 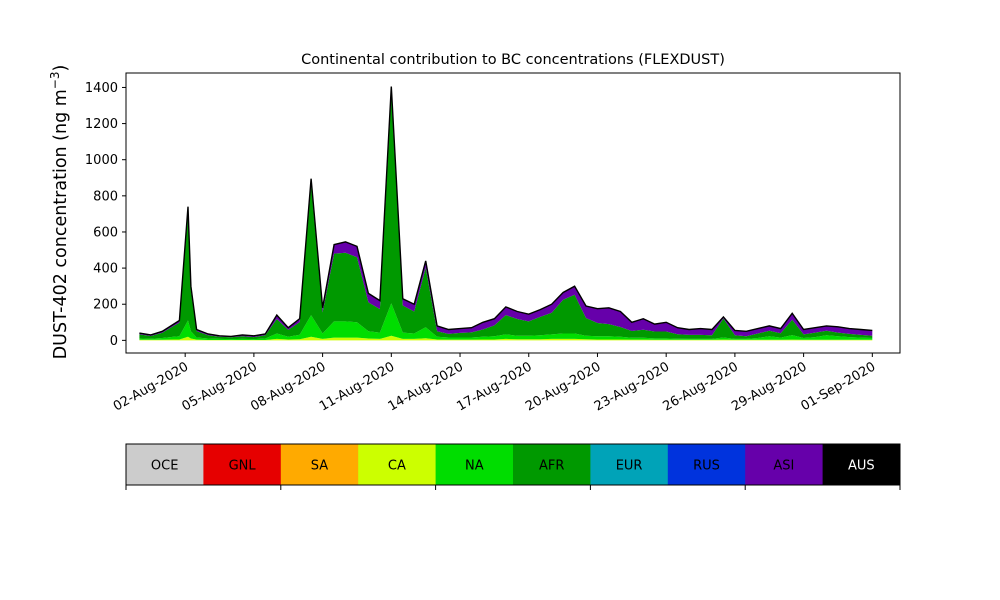 I want to click on legend-frame, so click(x=513, y=464).